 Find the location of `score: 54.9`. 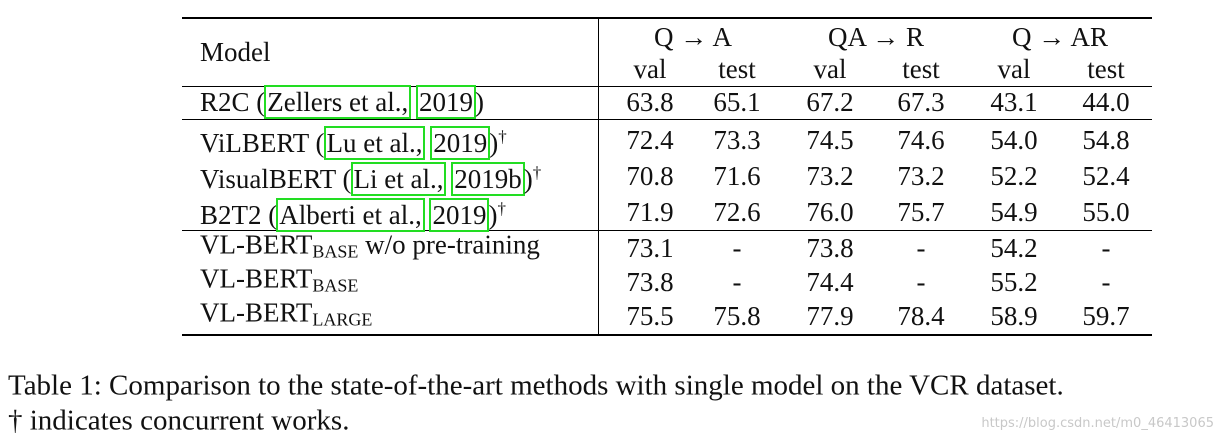

score: 54.9 is located at coordinates (1014, 212).